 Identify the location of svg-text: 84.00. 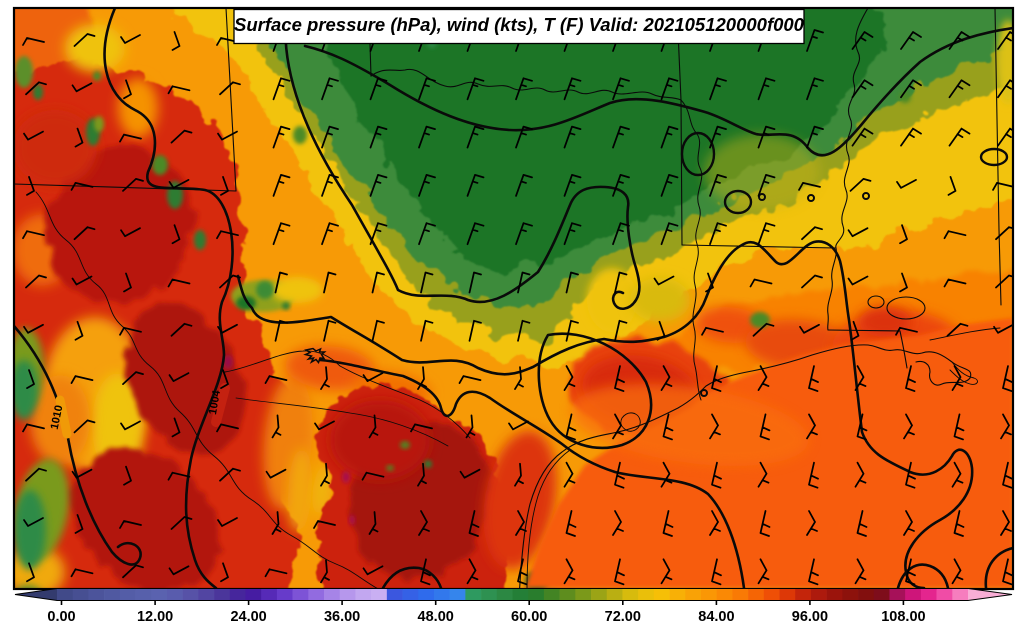
(716, 617).